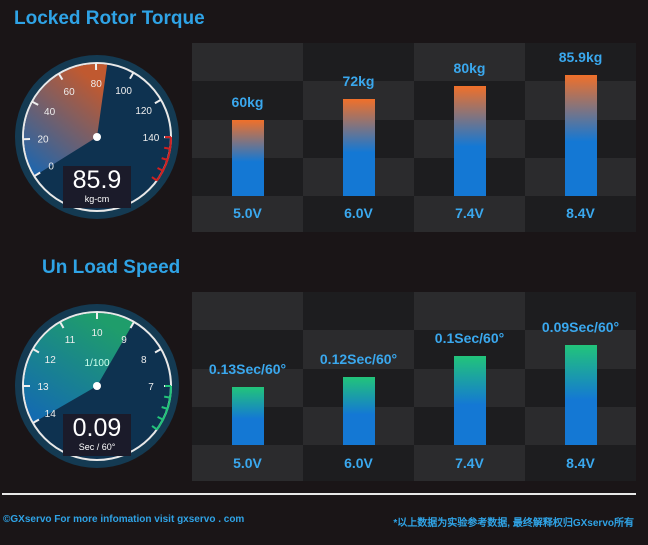 This screenshot has height=545, width=648. Describe the element at coordinates (43, 140) in the screenshot. I see `gauge-tick-label: 20` at that location.